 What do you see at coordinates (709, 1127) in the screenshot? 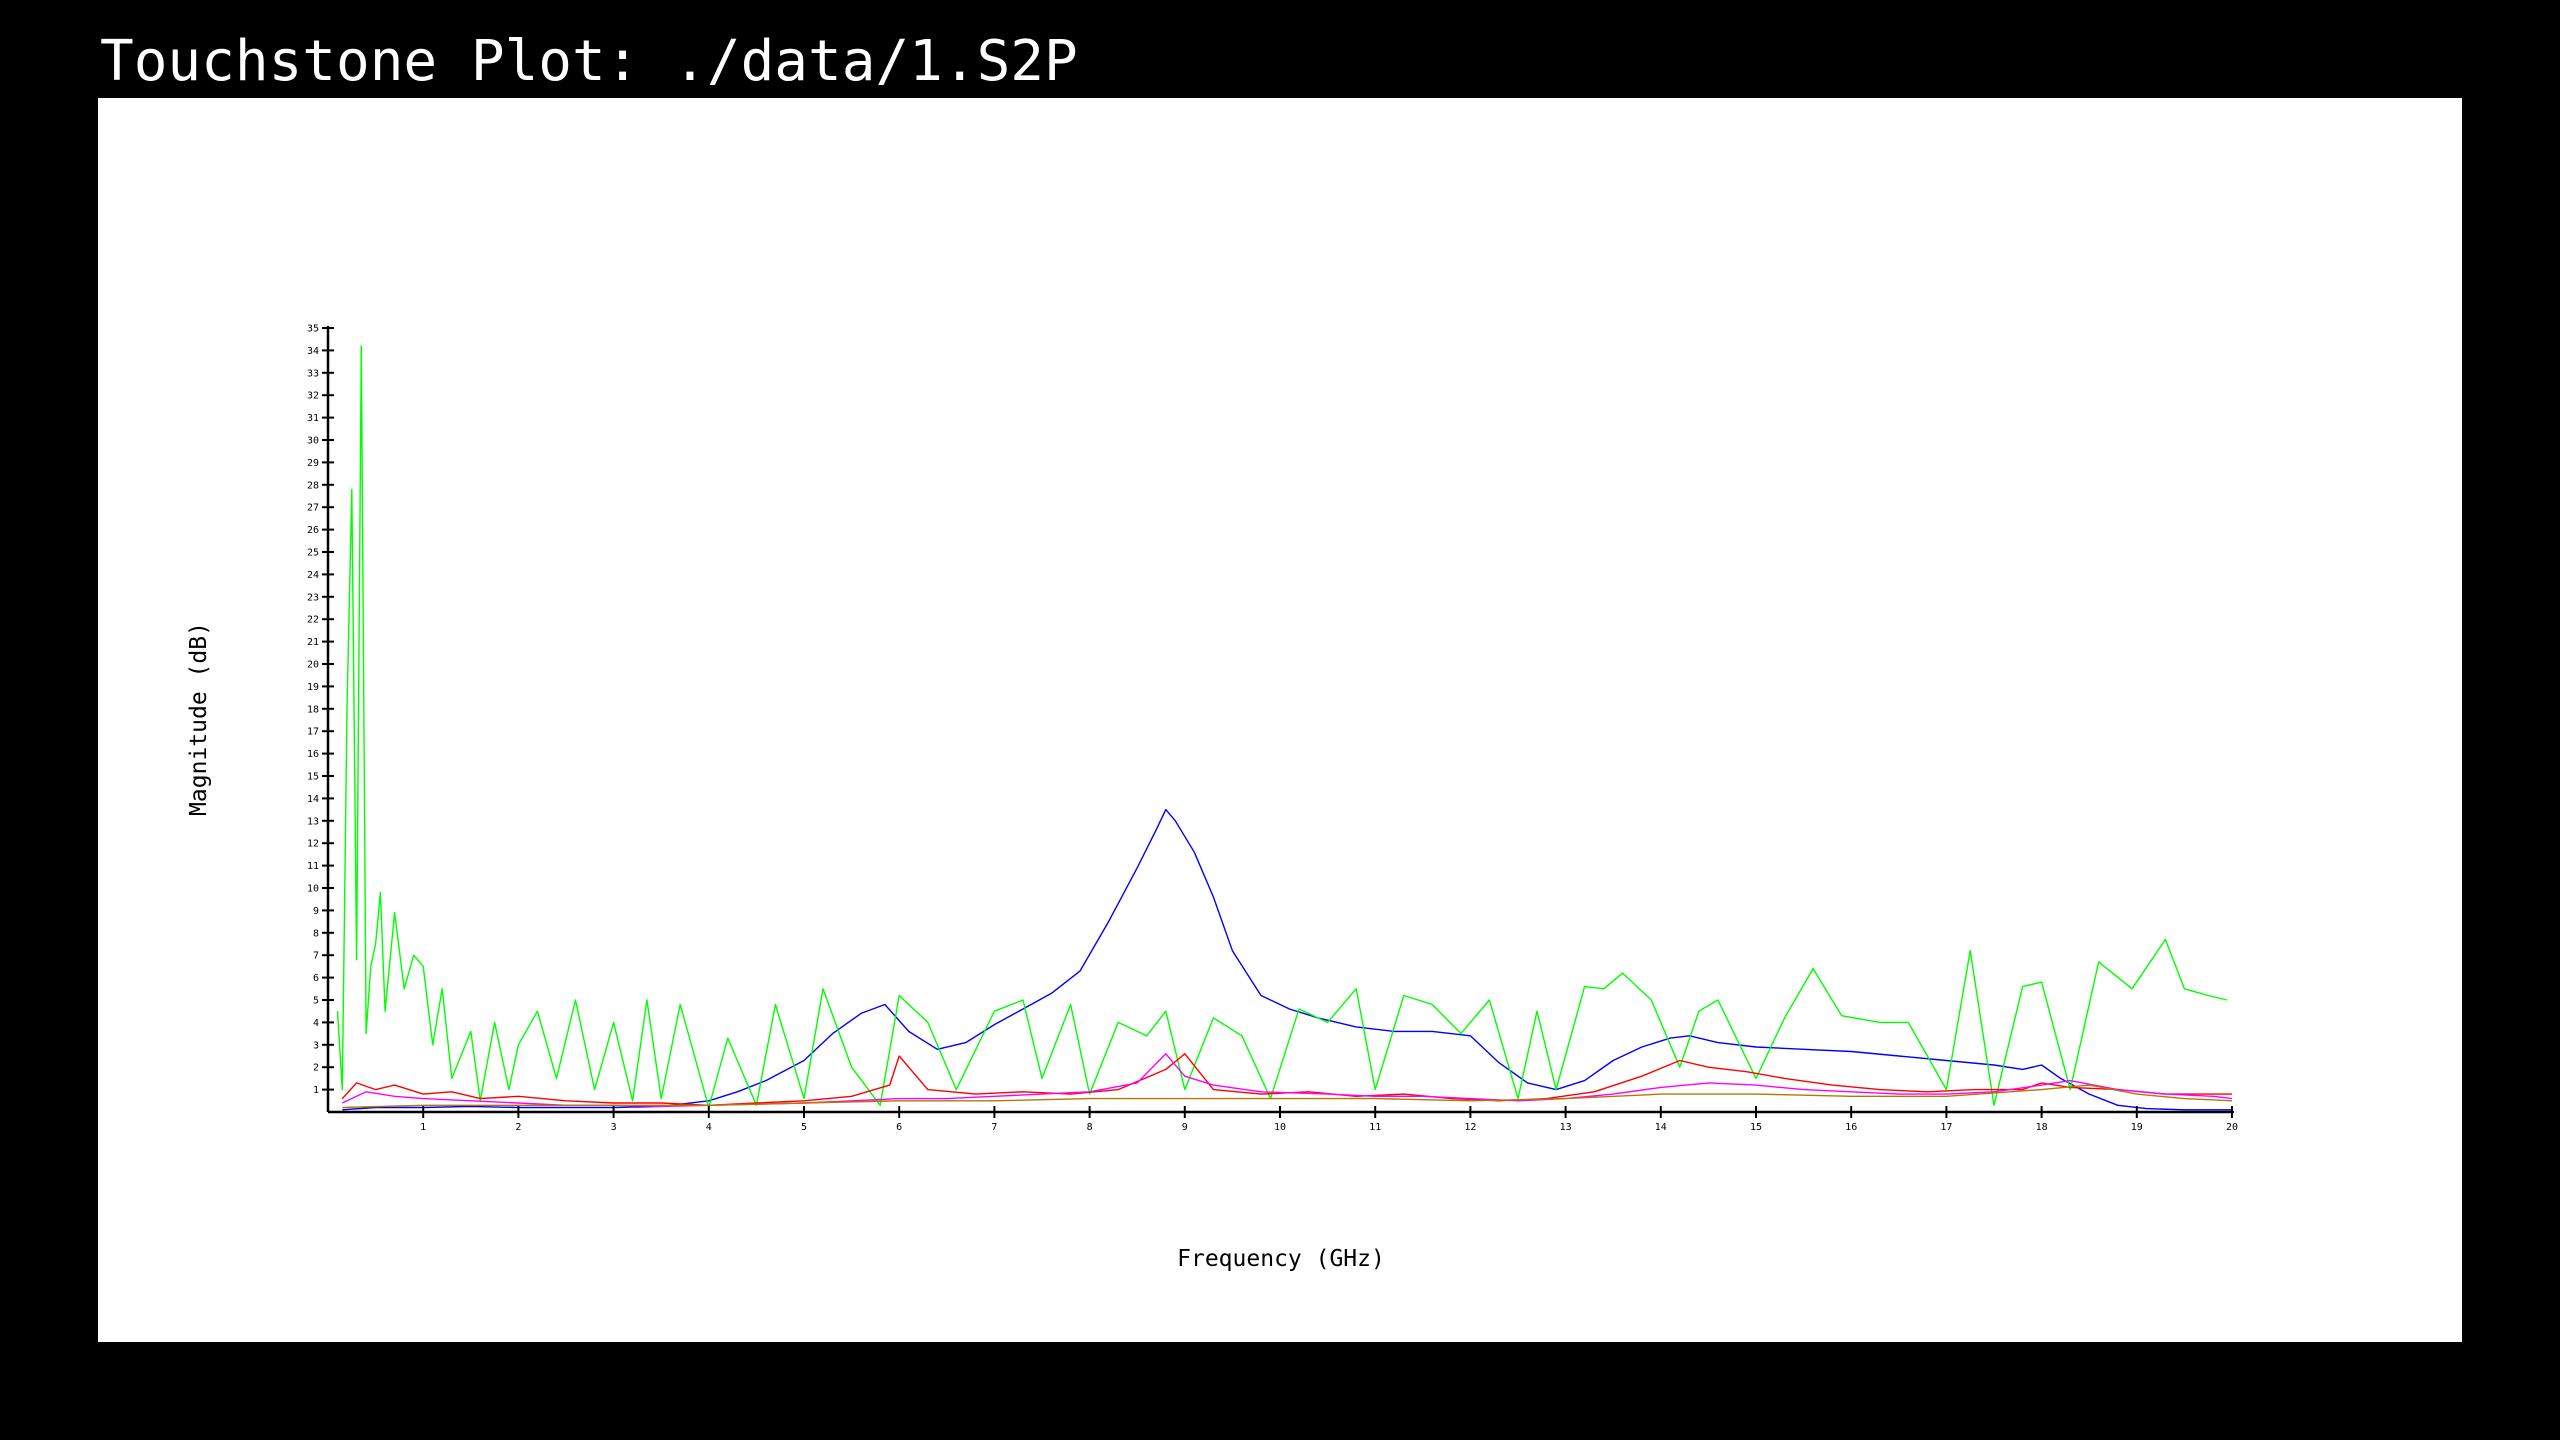
I see `x-tick-label: 4` at bounding box center [709, 1127].